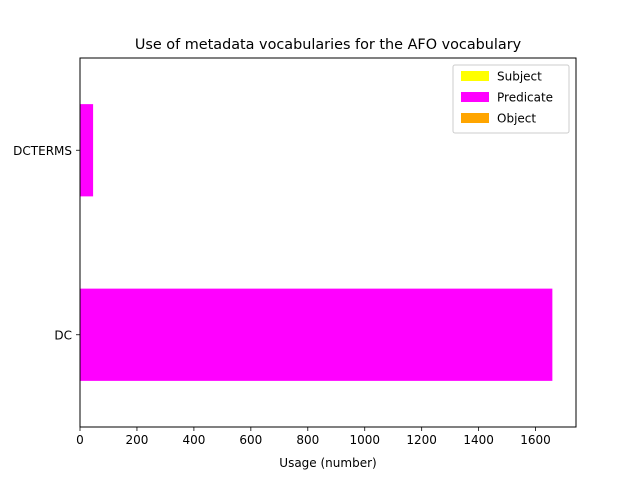  Describe the element at coordinates (478, 440) in the screenshot. I see `x-tick-label: 1400` at that location.